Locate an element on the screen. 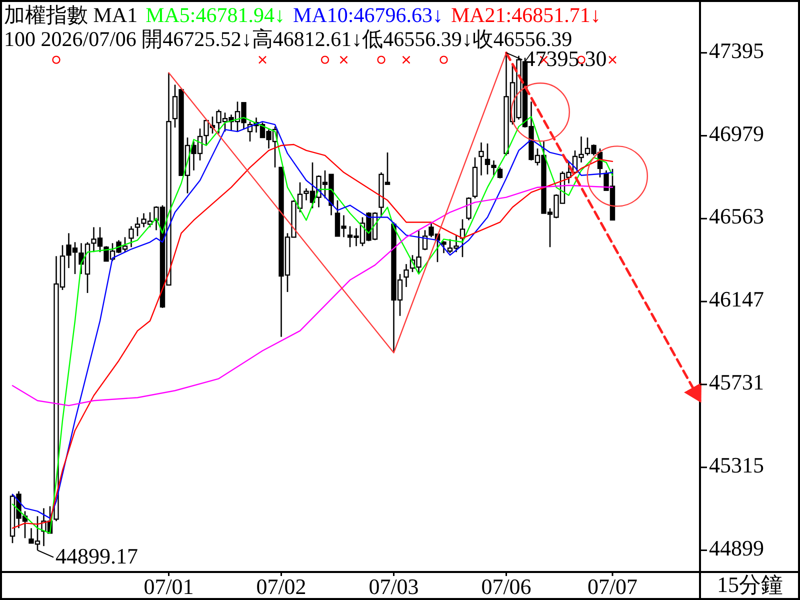  annotation: 44899.17 is located at coordinates (97, 555).